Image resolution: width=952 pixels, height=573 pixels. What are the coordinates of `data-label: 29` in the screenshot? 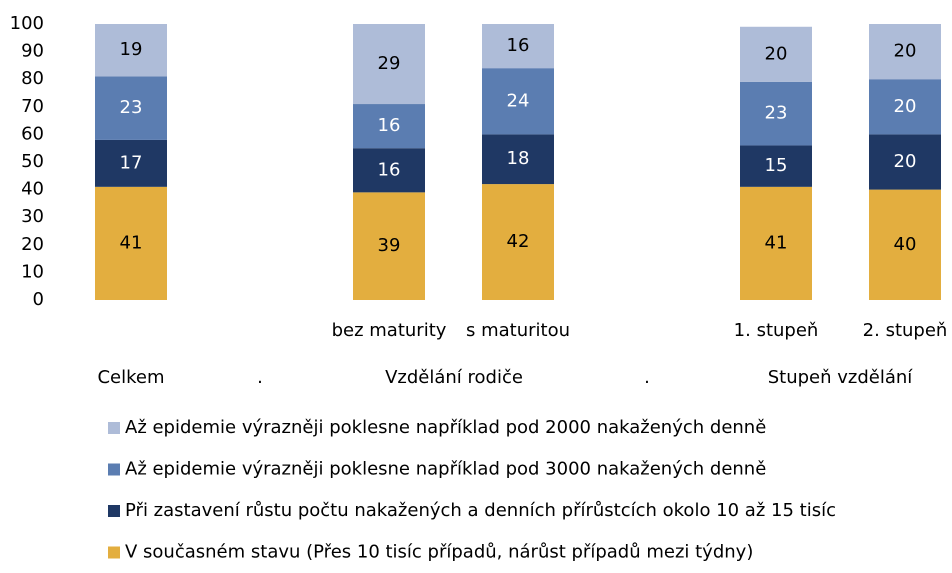 It's located at (389, 63).